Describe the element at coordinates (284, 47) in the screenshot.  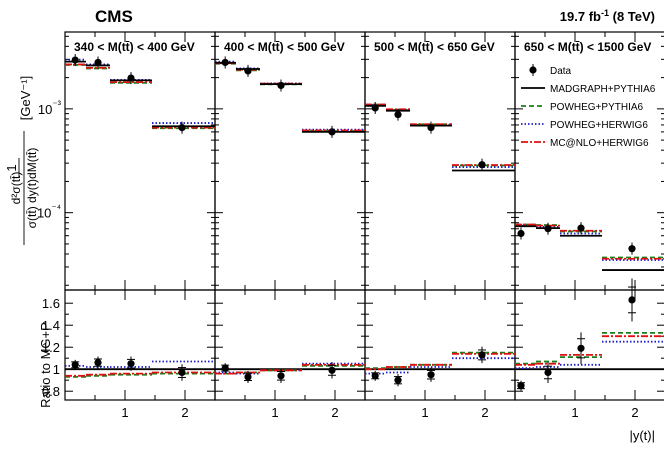
I see `panel-label-2: 400 < M(tt̄) < 500 GeV` at that location.